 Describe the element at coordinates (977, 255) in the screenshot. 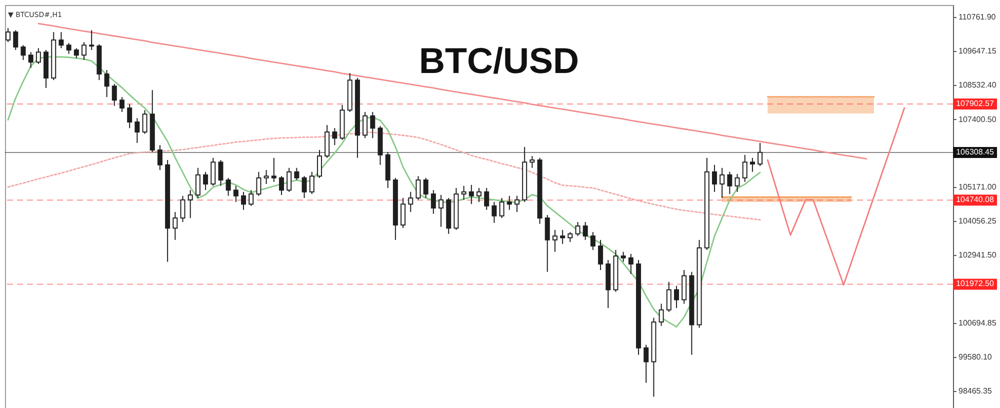

I see `y-tick-label: 102941.50` at that location.